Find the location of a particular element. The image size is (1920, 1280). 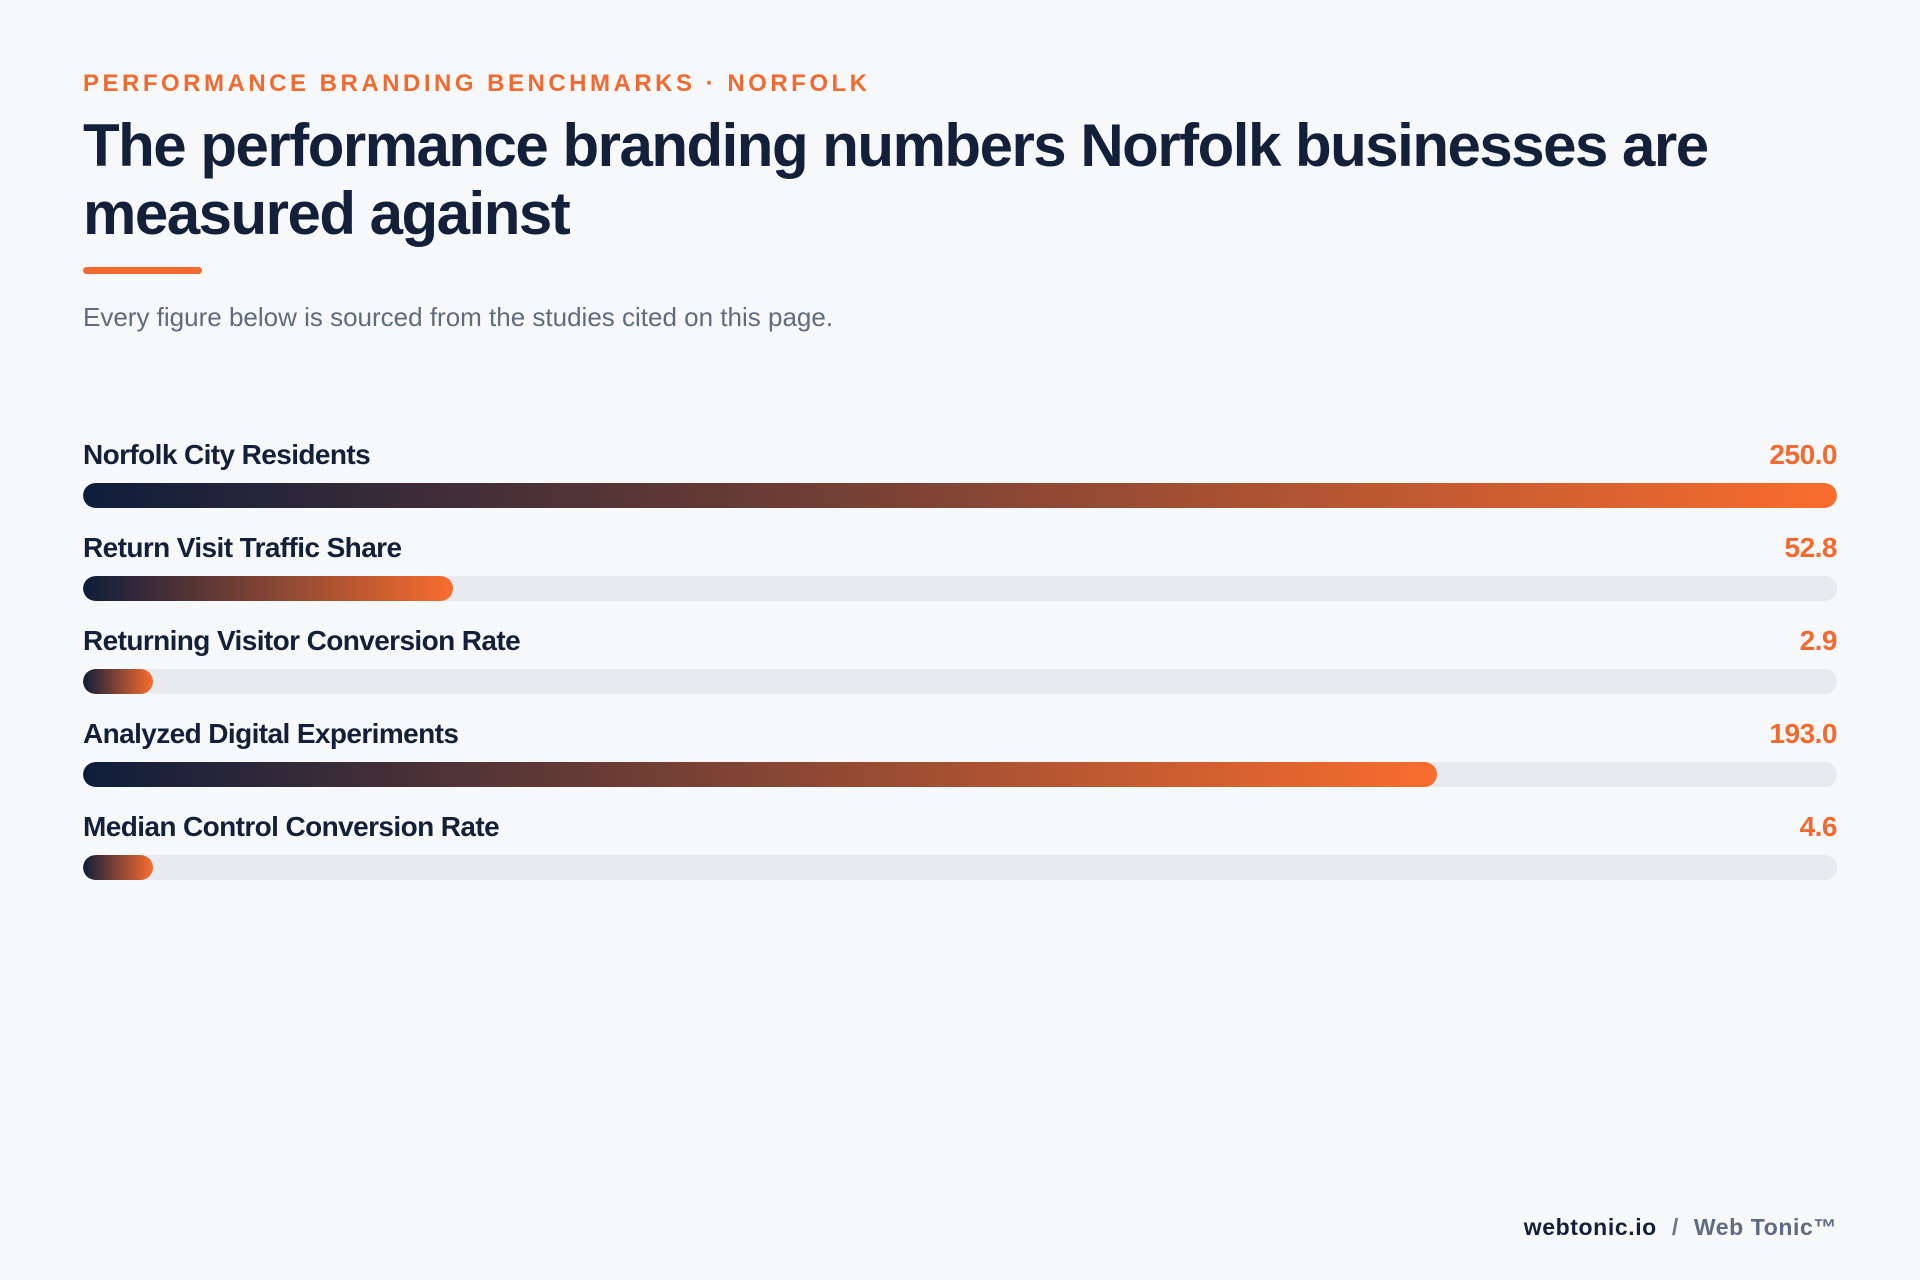

footer-credit: webtonic.io / Web Tonic™ is located at coordinates (1680, 1227).